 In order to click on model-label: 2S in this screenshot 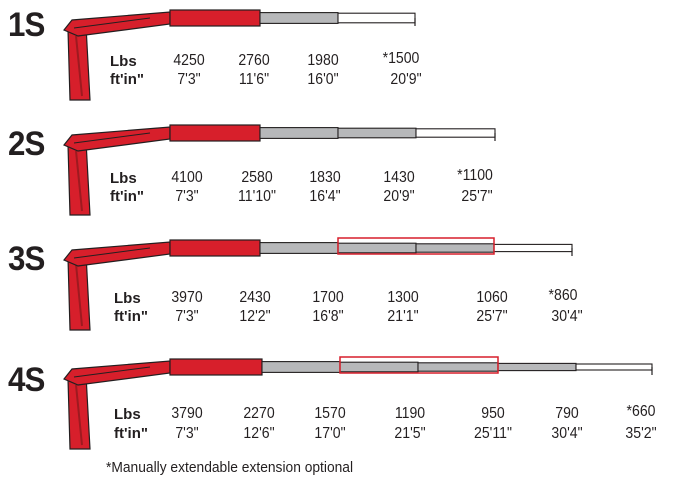, I will do `click(26, 144)`.